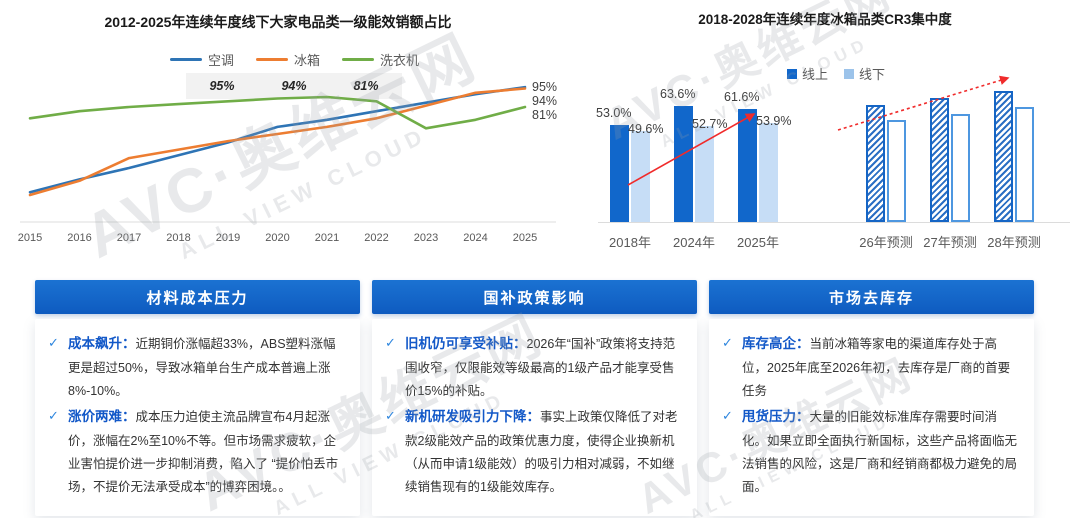 The height and width of the screenshot is (518, 1080). I want to click on bar-offline-28年预测, so click(1024, 164).